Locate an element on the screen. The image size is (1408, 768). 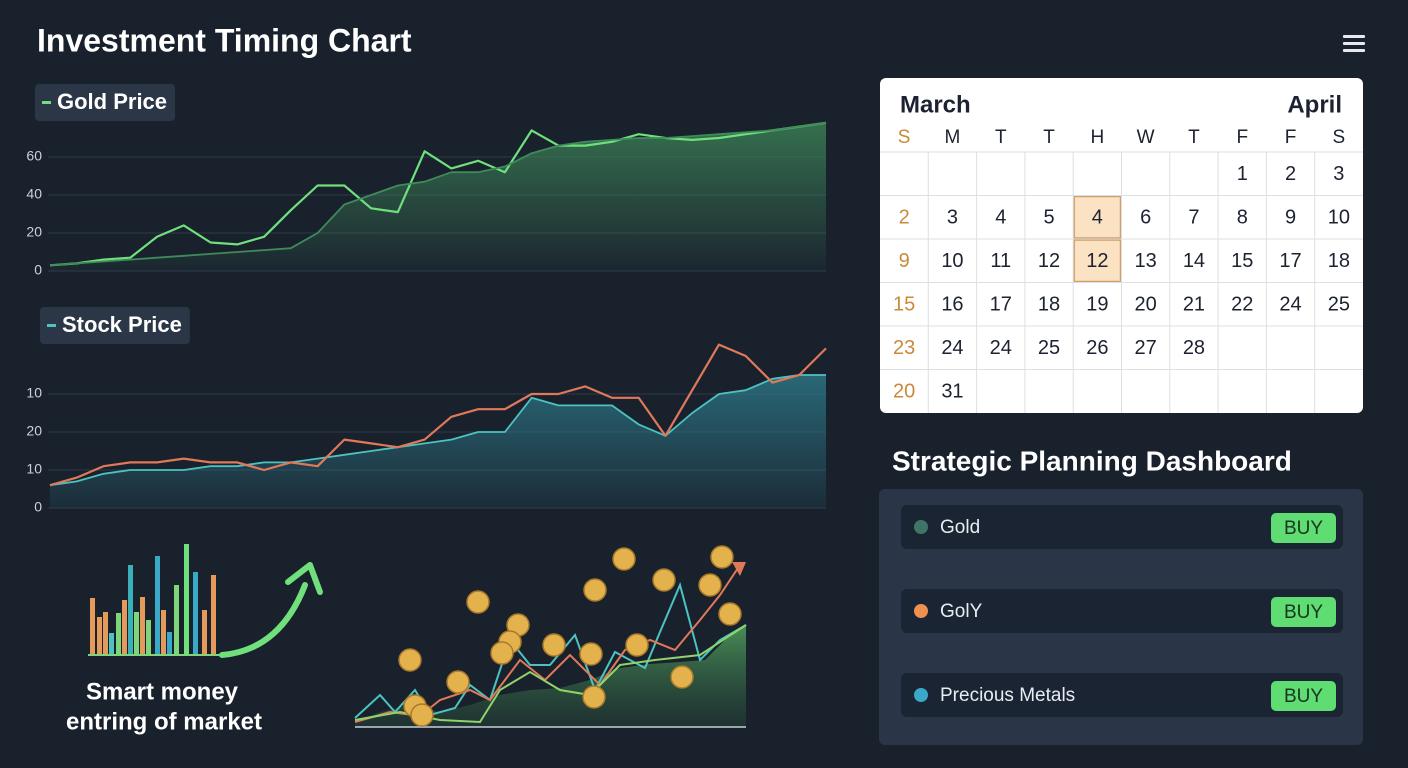
y-tick-label: 20 is located at coordinates (34, 232).